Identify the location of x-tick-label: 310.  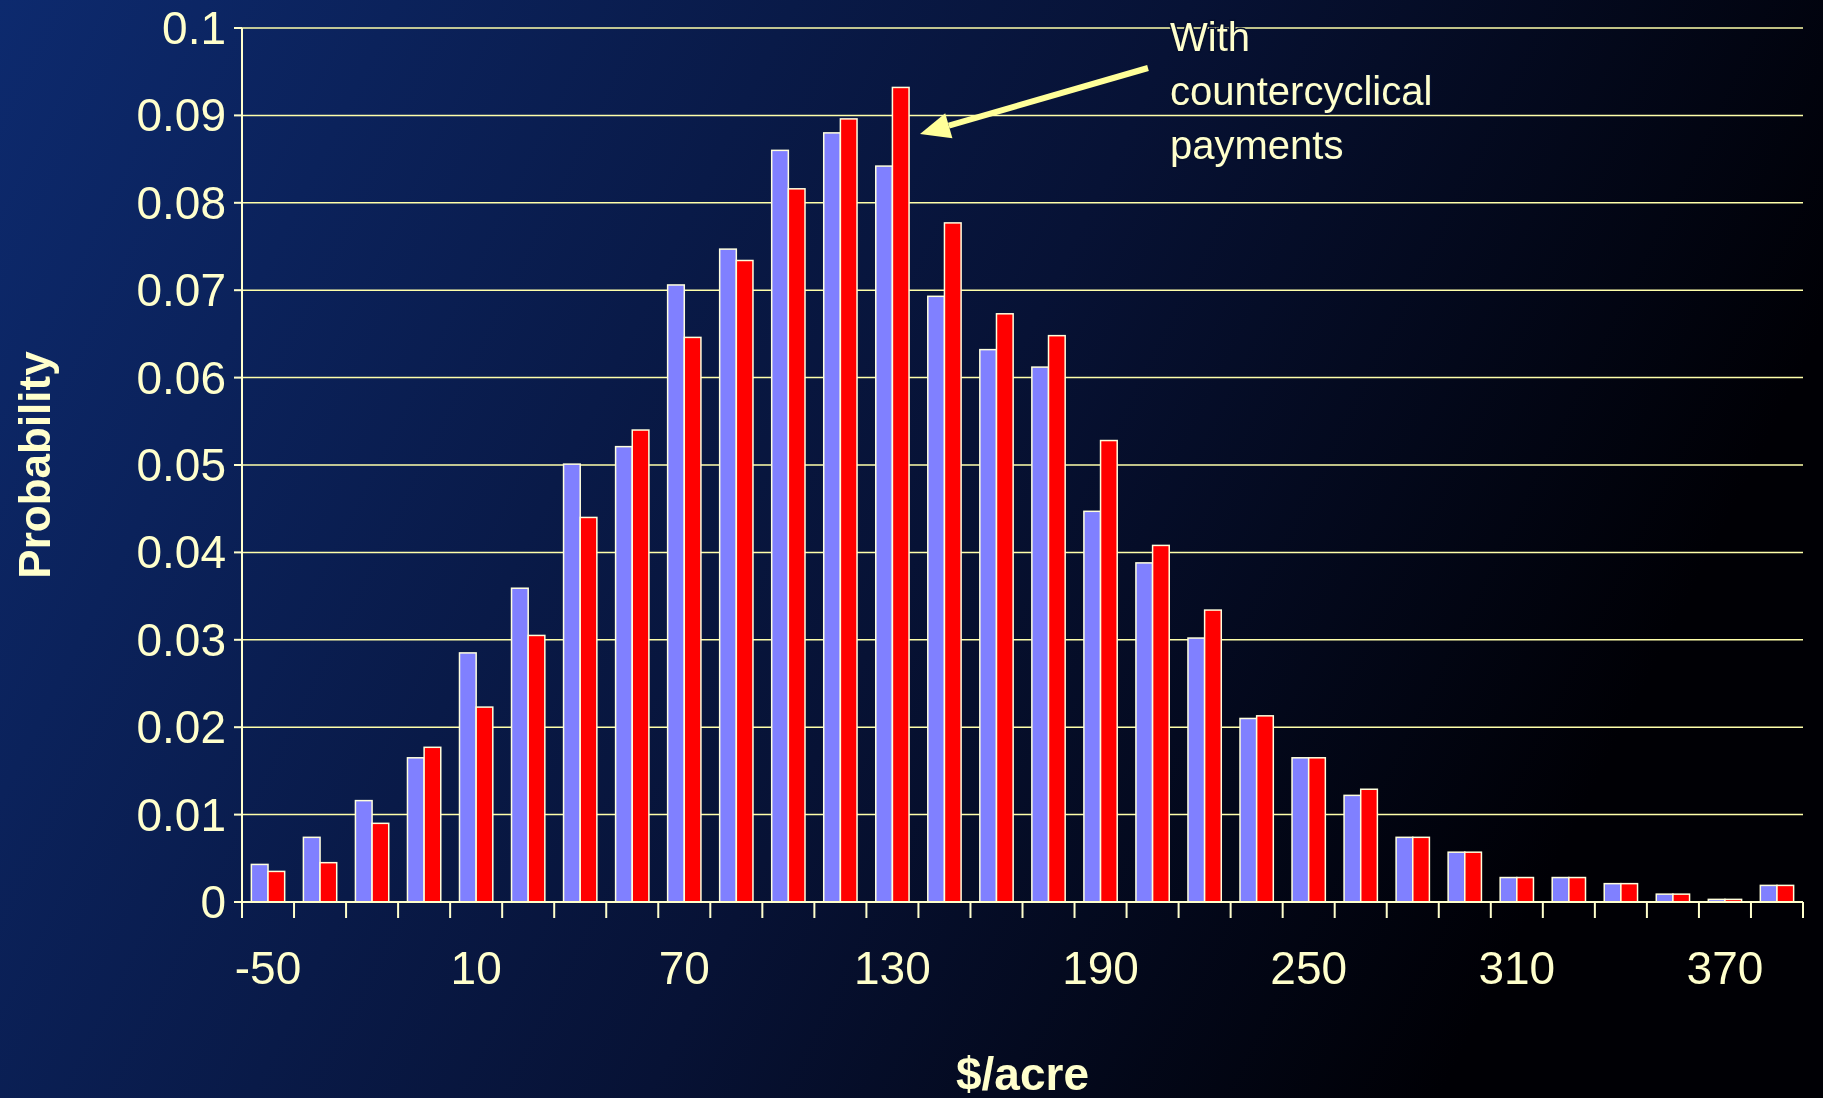
(1517, 968).